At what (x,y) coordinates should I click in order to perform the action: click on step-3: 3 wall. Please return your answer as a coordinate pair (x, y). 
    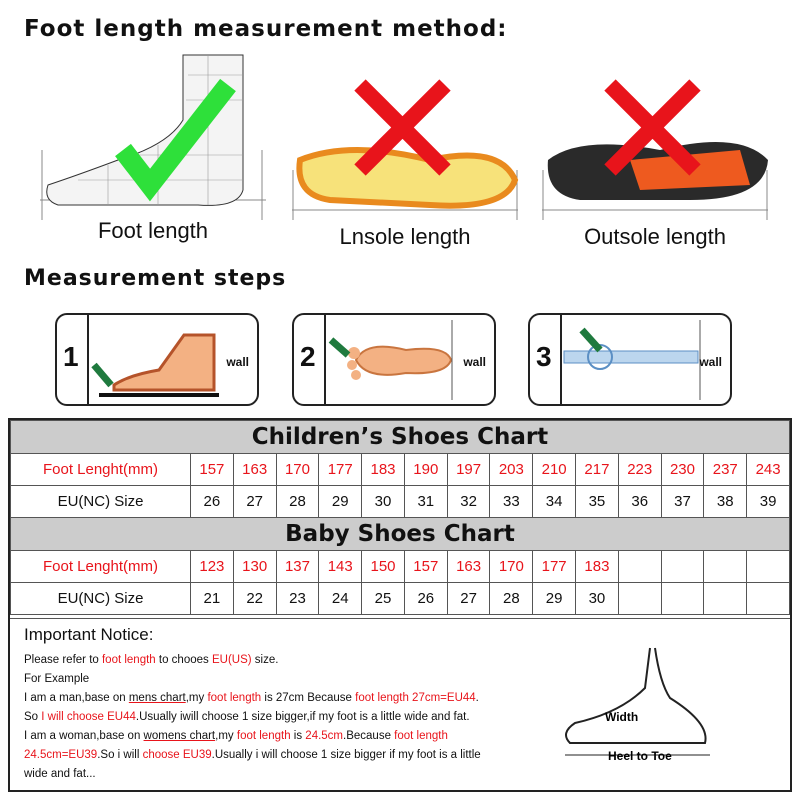
    Looking at the image, I should click on (630, 359).